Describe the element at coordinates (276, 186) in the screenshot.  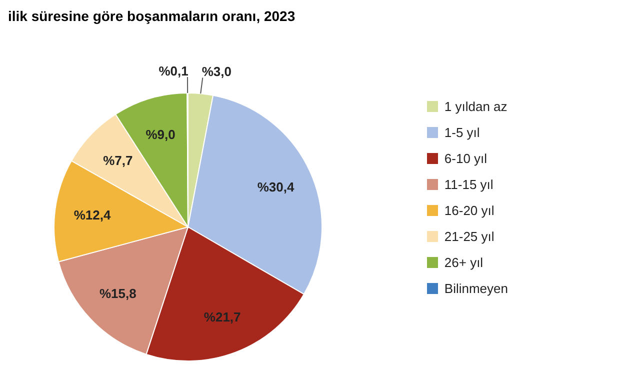
I see `data-label: %30,4` at that location.